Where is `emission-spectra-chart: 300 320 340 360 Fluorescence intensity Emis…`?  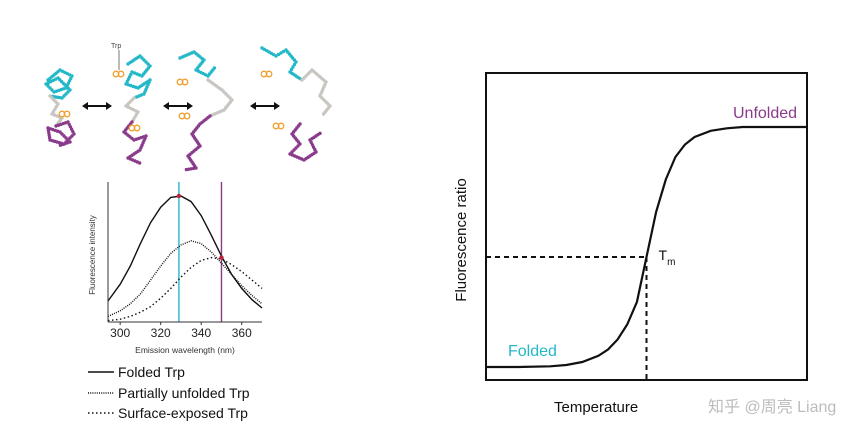 emission-spectra-chart: 300 320 340 360 Fluorescence intensity Emis… is located at coordinates (175, 268).